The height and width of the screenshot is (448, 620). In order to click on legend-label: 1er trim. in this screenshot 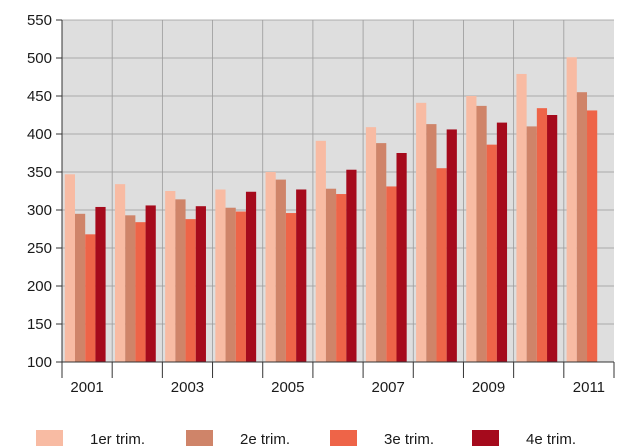, I will do `click(117, 439)`.